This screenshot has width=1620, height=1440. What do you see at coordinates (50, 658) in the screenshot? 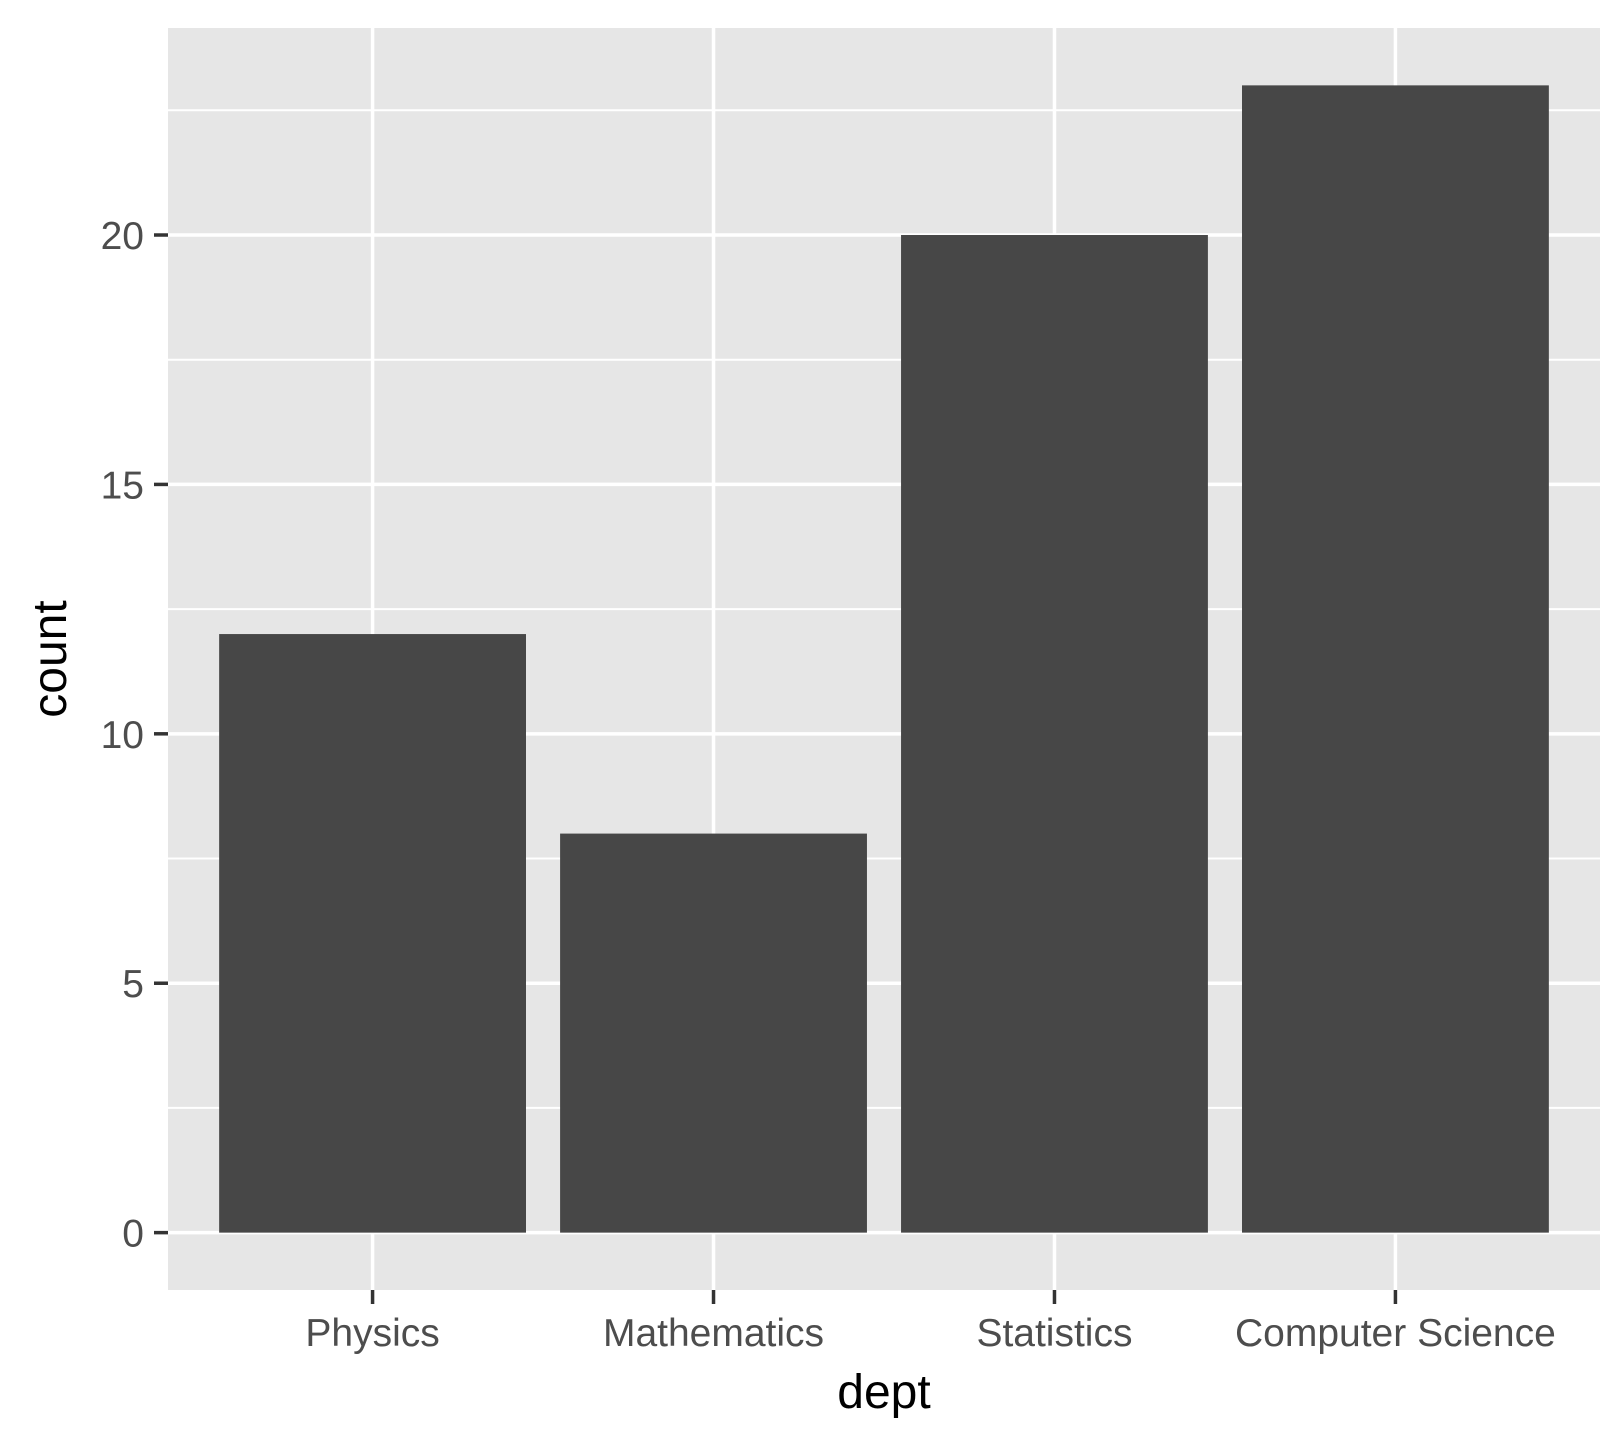
I see `y-axis-title: count` at bounding box center [50, 658].